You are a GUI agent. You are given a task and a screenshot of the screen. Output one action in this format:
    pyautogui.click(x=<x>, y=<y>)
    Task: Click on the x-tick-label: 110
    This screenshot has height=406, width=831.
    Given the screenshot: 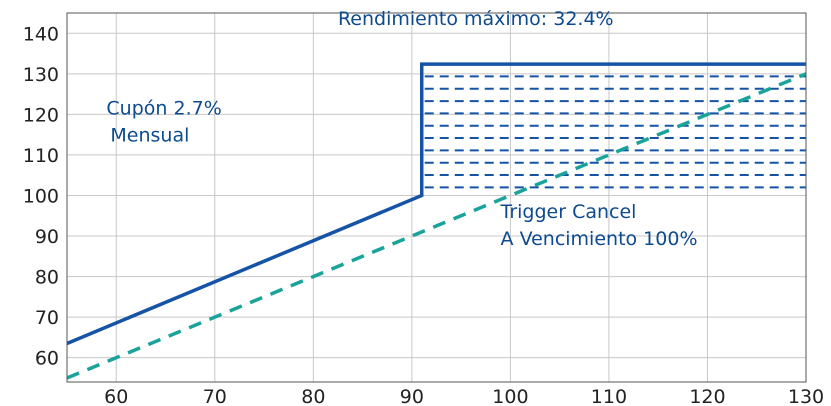 What is the action you would take?
    pyautogui.click(x=609, y=396)
    